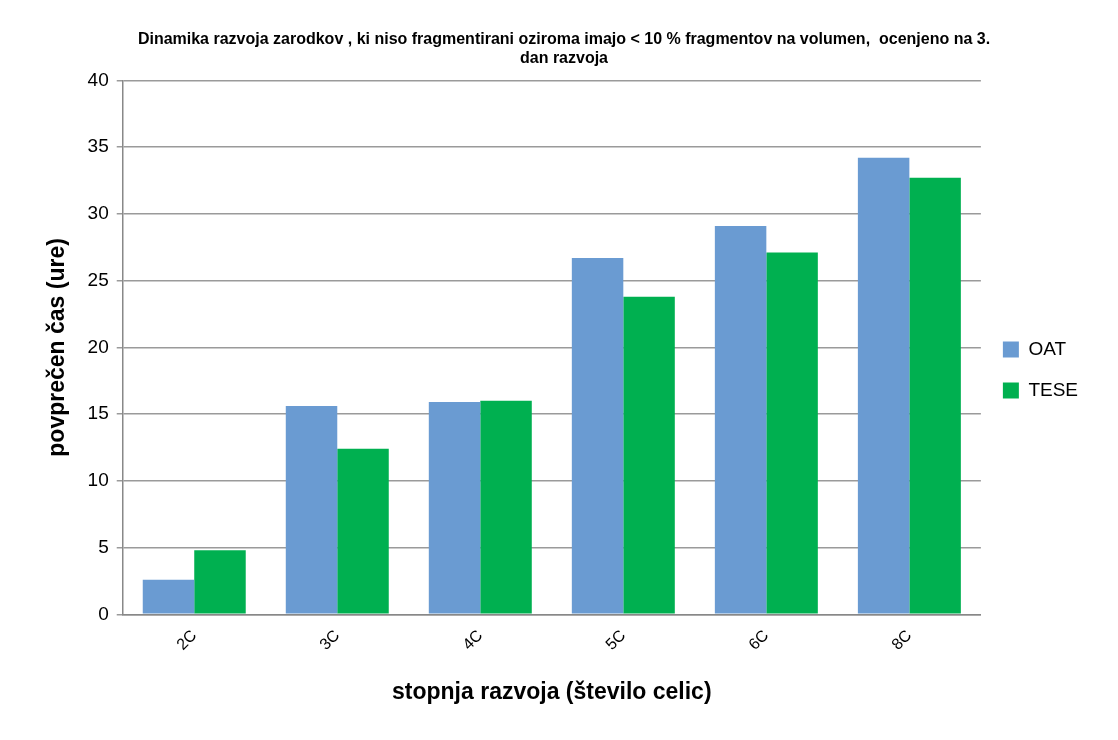 This screenshot has width=1118, height=740. Describe the element at coordinates (98, 213) in the screenshot. I see `y-tick-label: 30` at that location.